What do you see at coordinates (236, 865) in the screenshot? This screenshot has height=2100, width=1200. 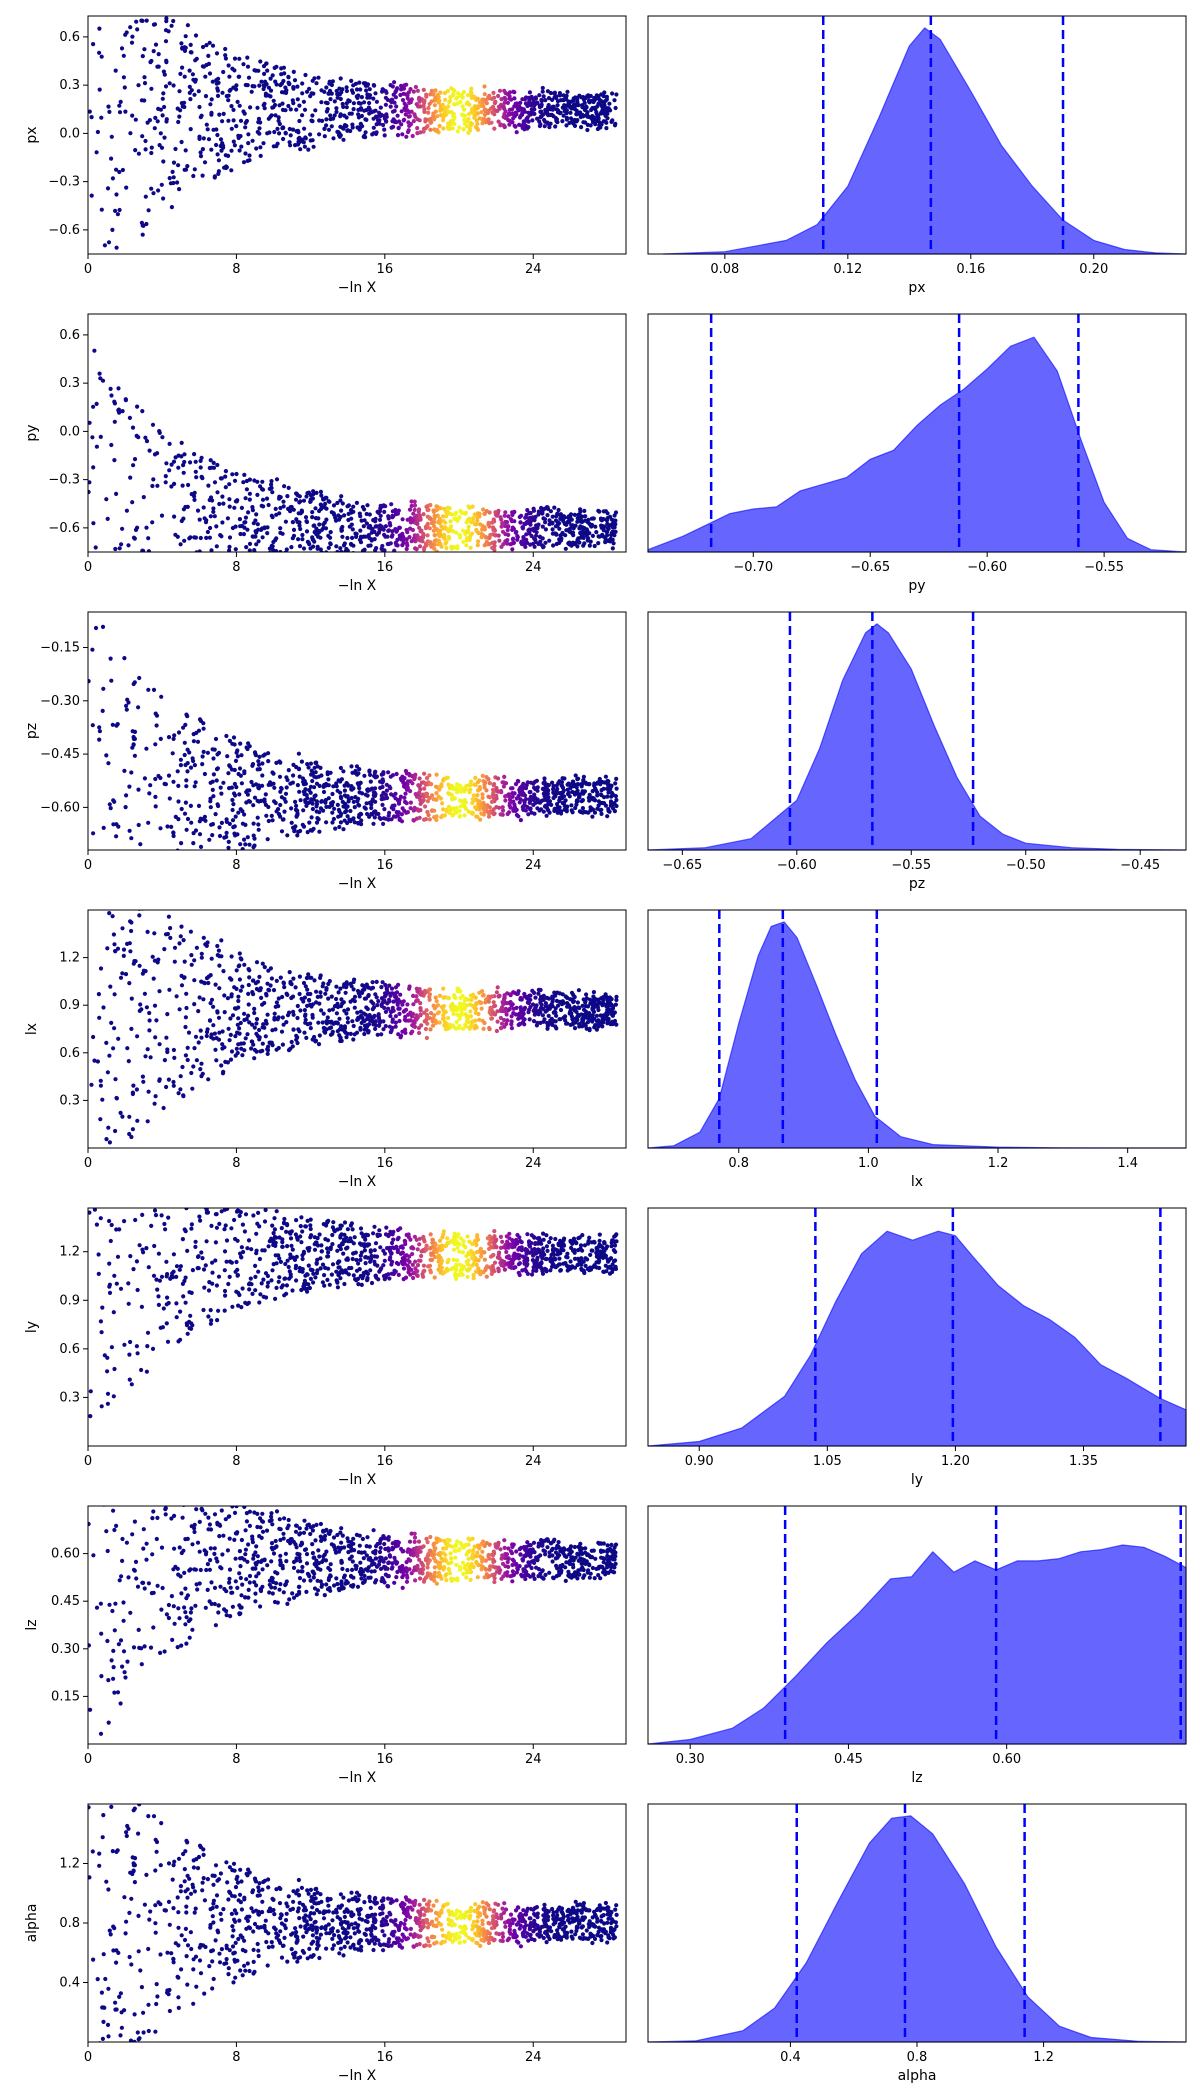 I see `x-tick-label: 8` at bounding box center [236, 865].